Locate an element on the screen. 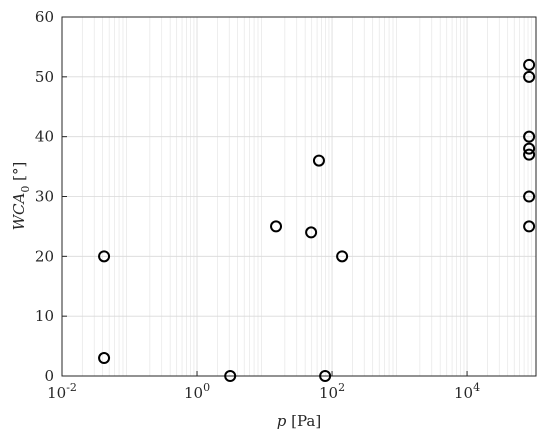 The height and width of the screenshot is (446, 550). y-label-var: WCA is located at coordinates (19, 211).